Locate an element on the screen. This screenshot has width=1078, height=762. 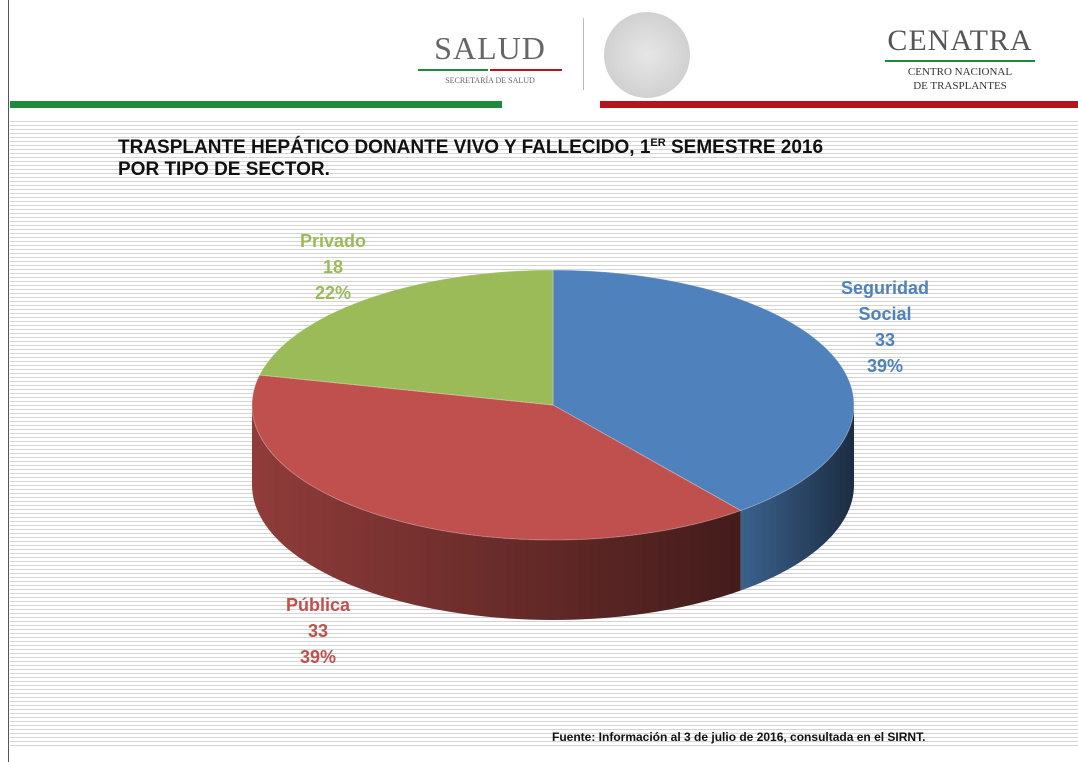
slice-label: Privado 18 22% is located at coordinates (333, 267).